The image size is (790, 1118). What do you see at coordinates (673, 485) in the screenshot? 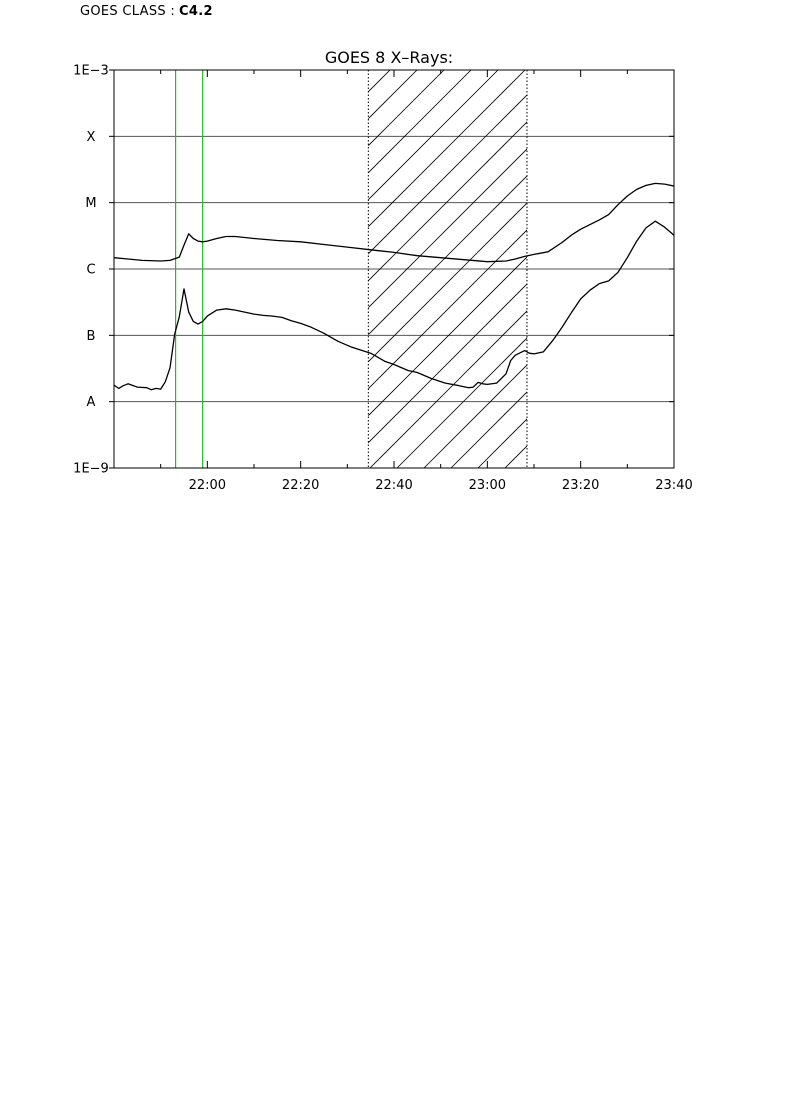
I see `x-tick-label-5: 23:40` at bounding box center [673, 485].